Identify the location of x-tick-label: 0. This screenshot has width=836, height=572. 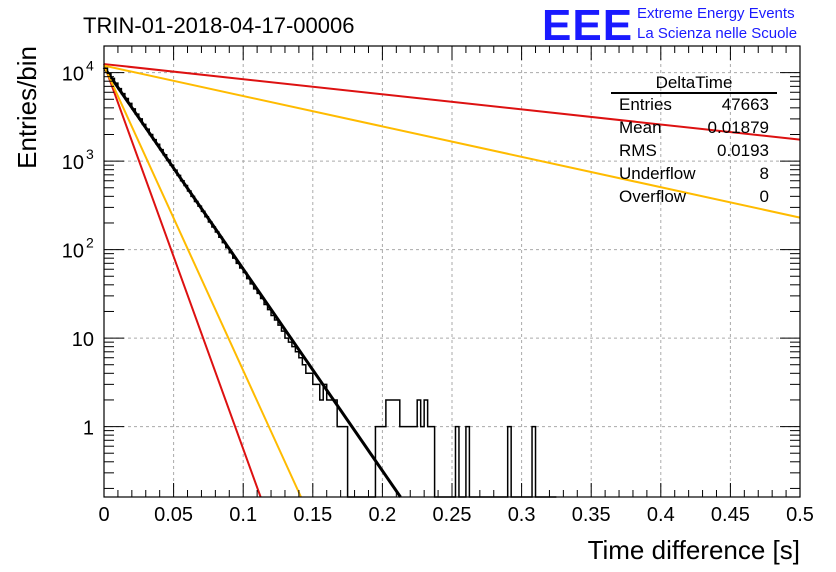
(103, 515).